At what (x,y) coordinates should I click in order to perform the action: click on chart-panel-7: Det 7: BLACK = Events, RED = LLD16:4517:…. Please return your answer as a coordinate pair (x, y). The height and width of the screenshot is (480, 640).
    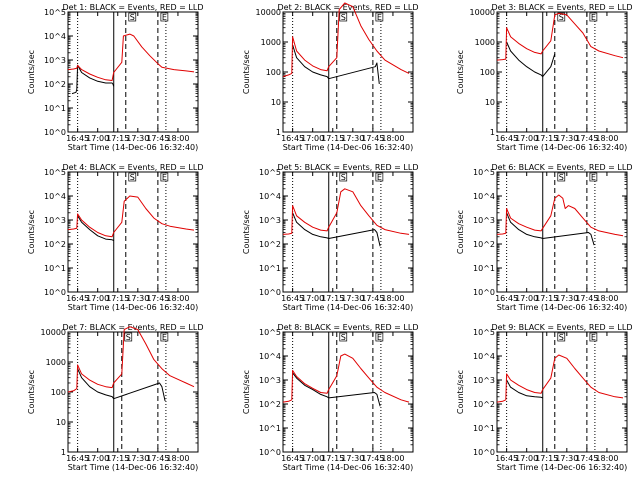
    Looking at the image, I should click on (115, 397).